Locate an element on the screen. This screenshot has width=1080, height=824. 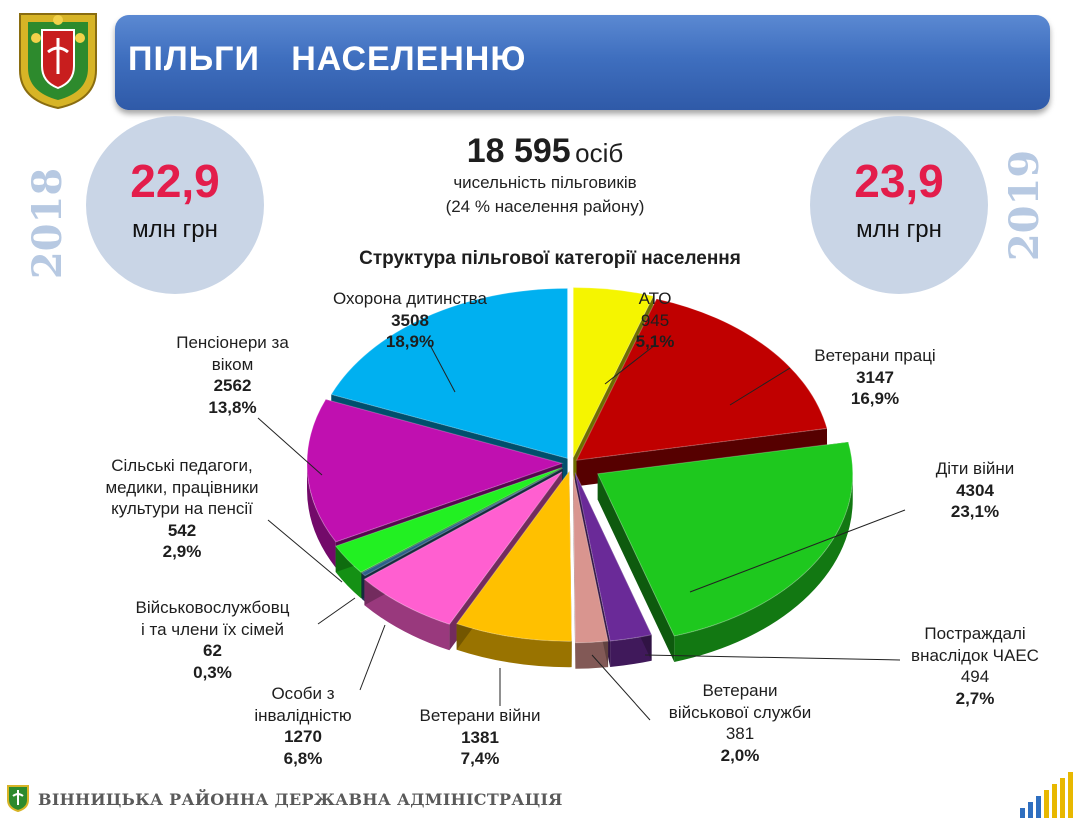
budget-2018-unit: млн грн is located at coordinates (175, 229).